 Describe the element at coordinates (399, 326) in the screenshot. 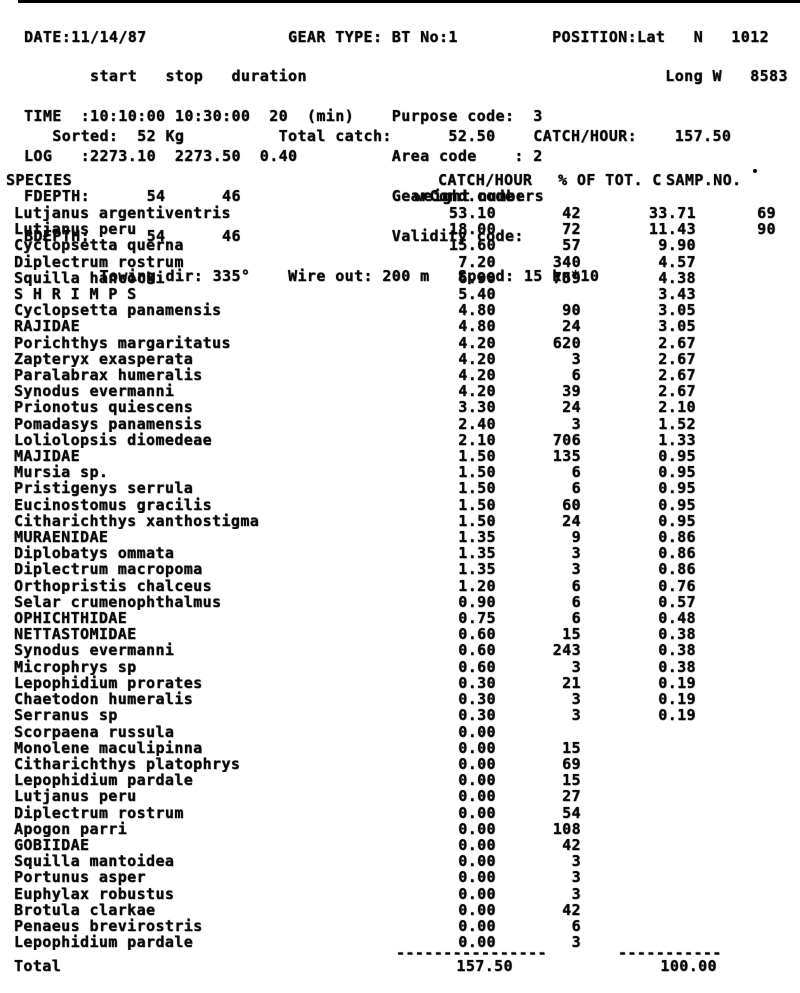

I see `species-row: RAJIDAE 4.80 24 3.05` at that location.